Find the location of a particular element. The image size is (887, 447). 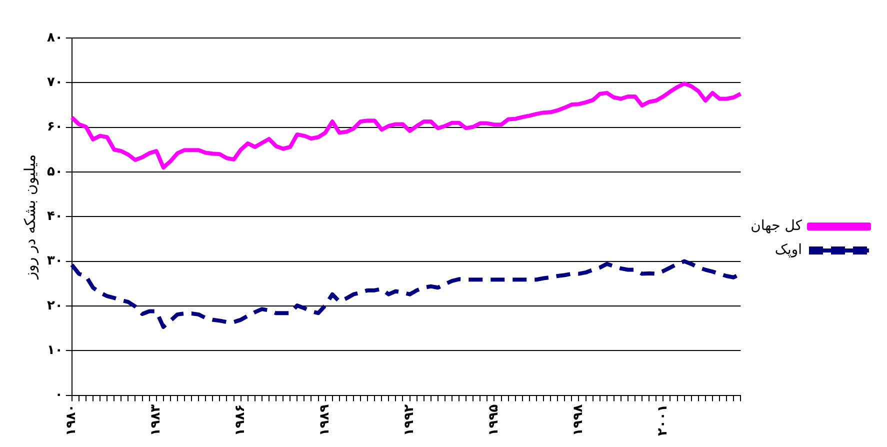

y-tick-label: ۳۰ is located at coordinates (54, 261).